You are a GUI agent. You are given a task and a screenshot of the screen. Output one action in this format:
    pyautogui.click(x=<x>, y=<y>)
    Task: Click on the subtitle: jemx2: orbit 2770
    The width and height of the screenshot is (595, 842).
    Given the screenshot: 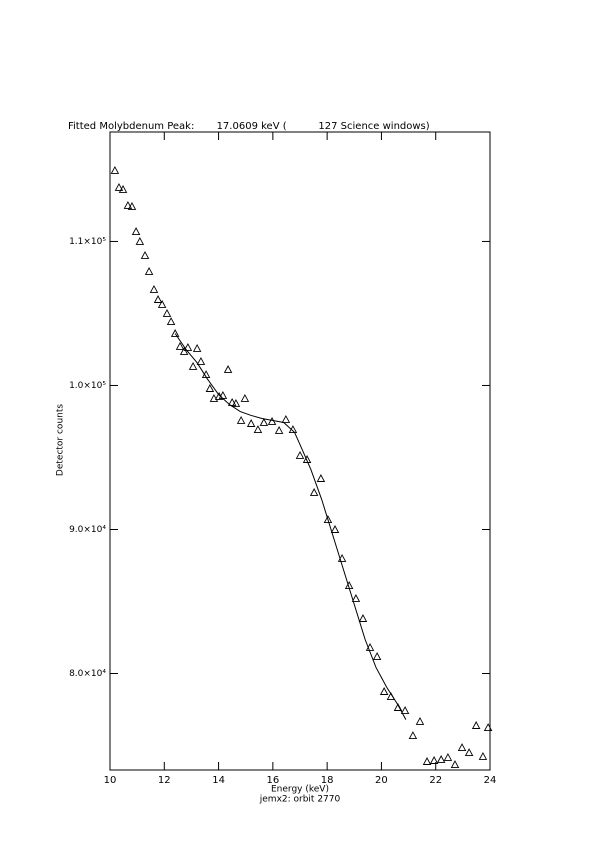 What is the action you would take?
    pyautogui.click(x=300, y=800)
    